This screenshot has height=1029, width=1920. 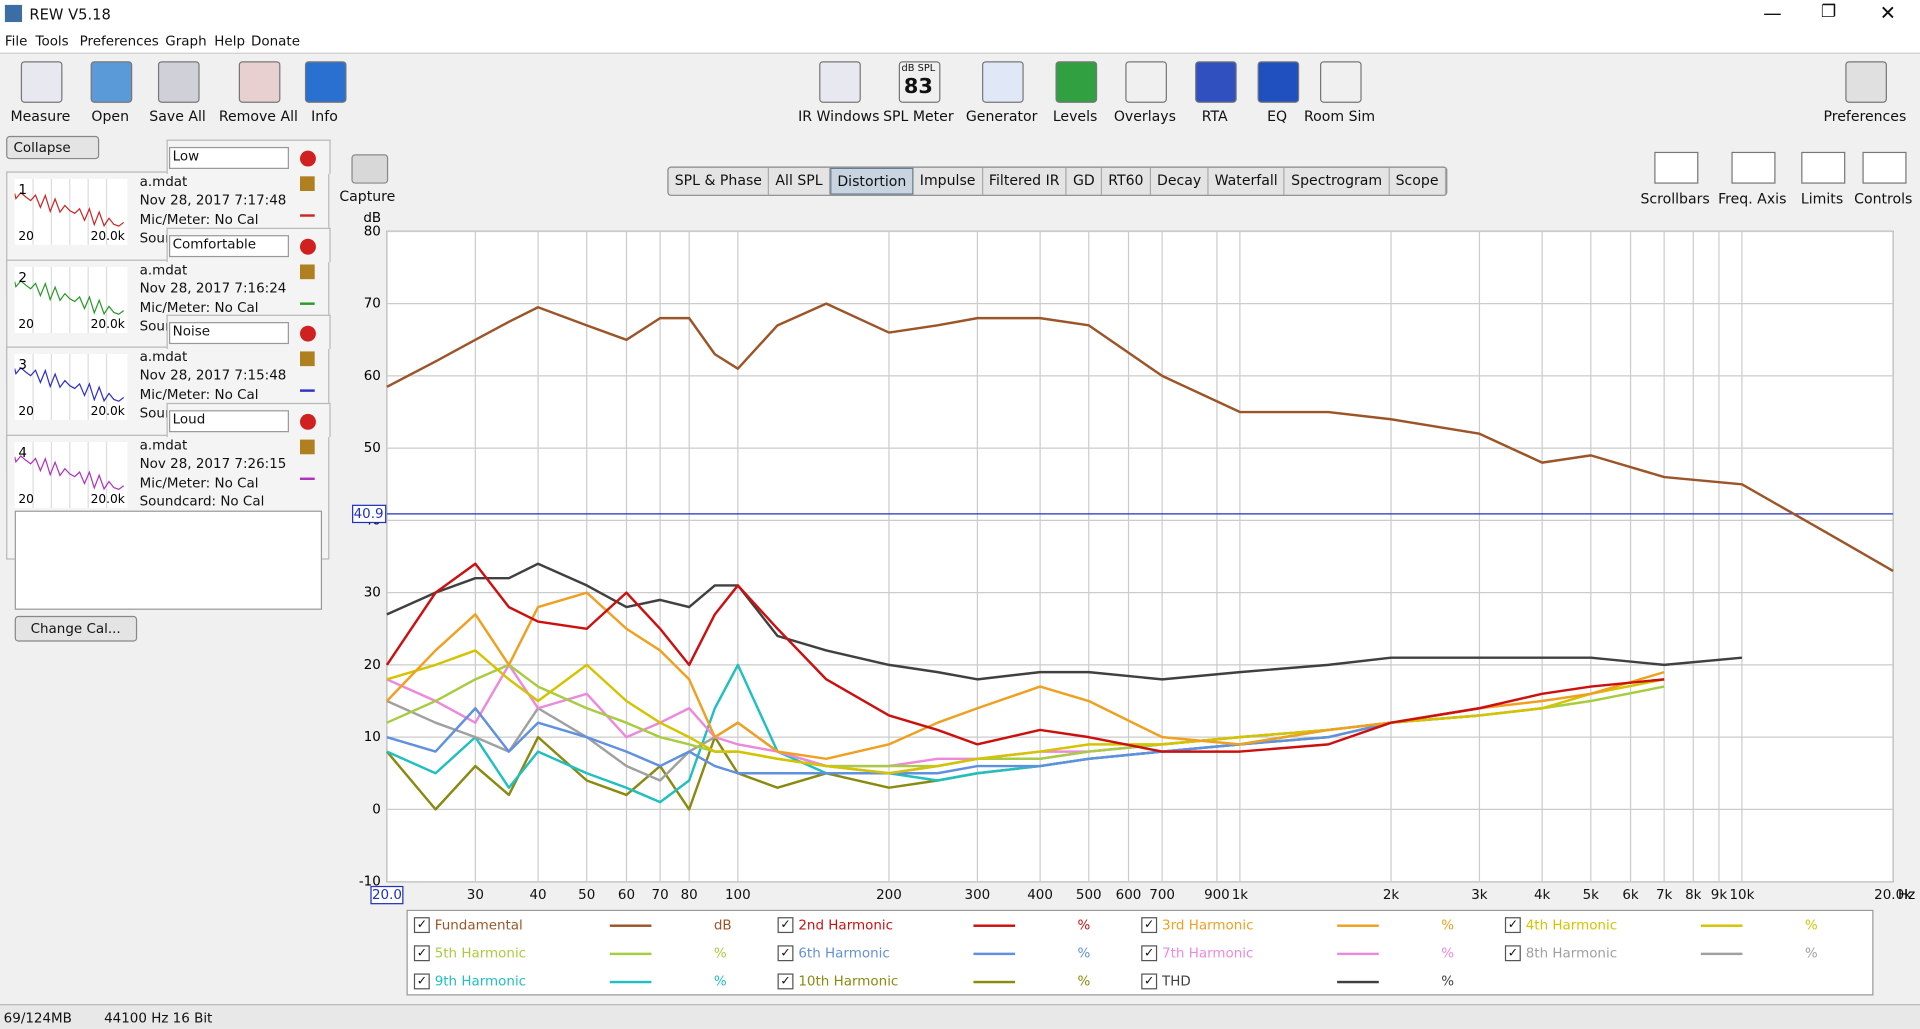 I want to click on legend-unit: %, so click(x=1084, y=953).